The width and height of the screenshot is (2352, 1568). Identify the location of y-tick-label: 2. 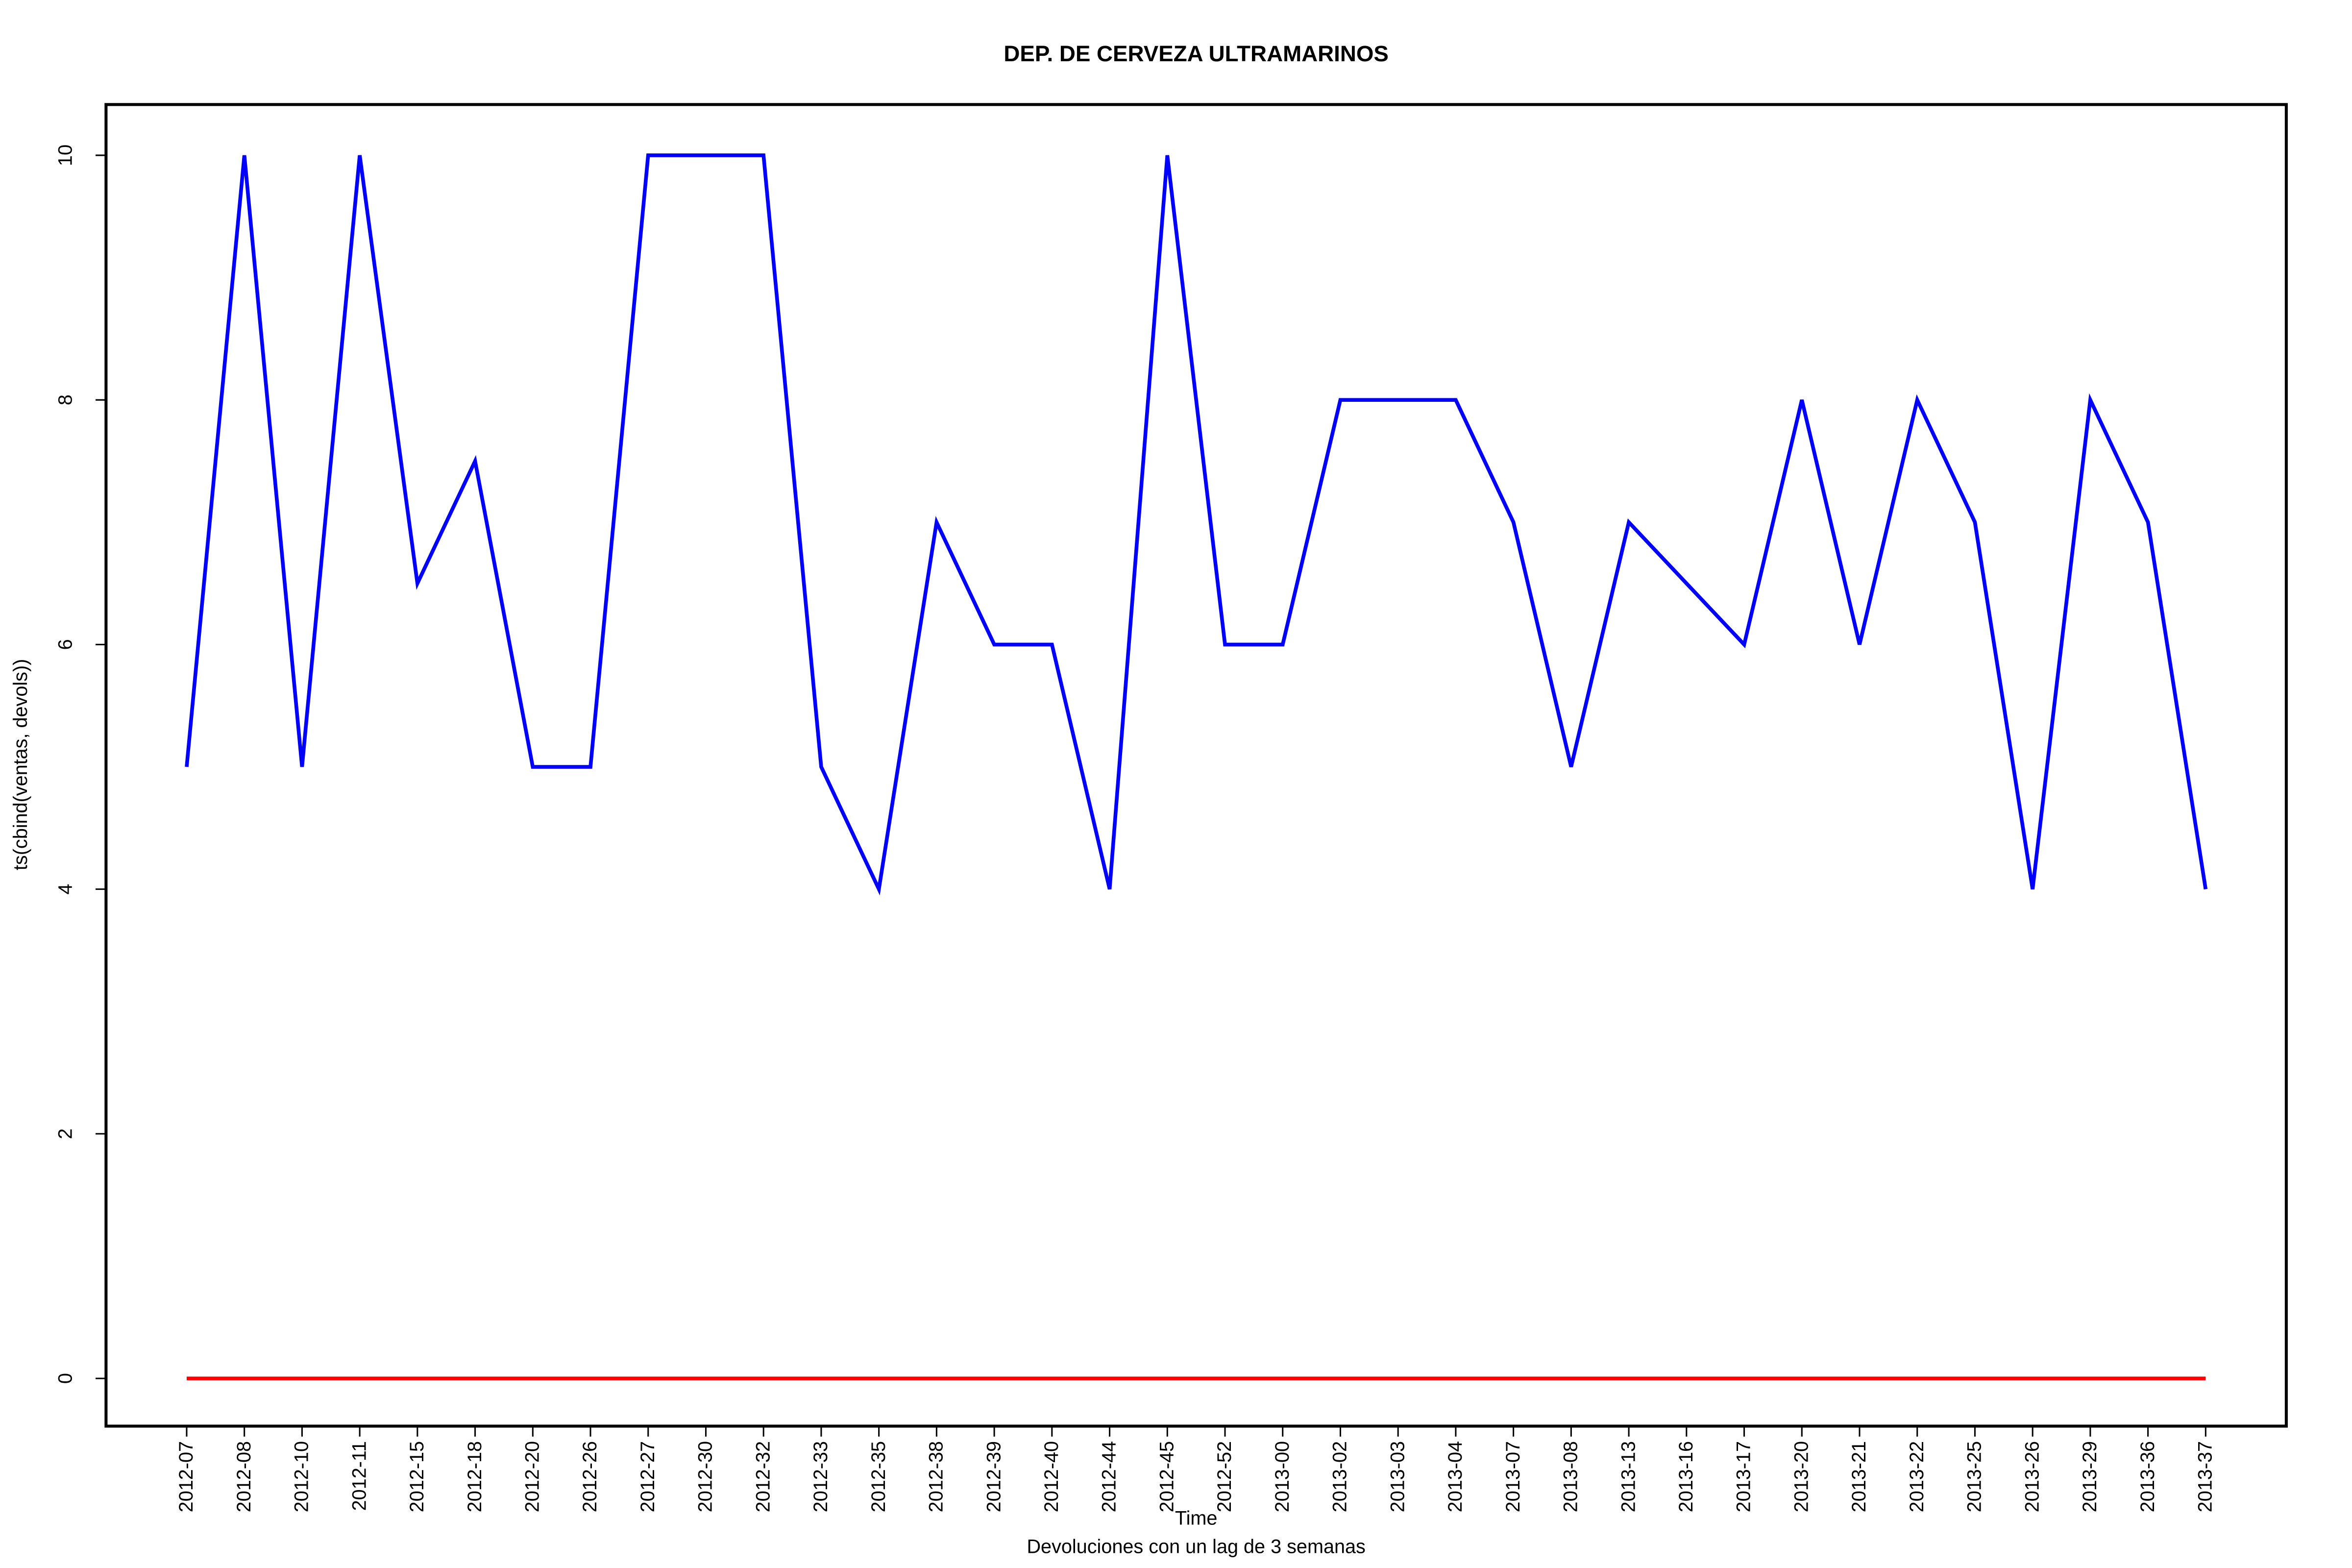
(65, 1133).